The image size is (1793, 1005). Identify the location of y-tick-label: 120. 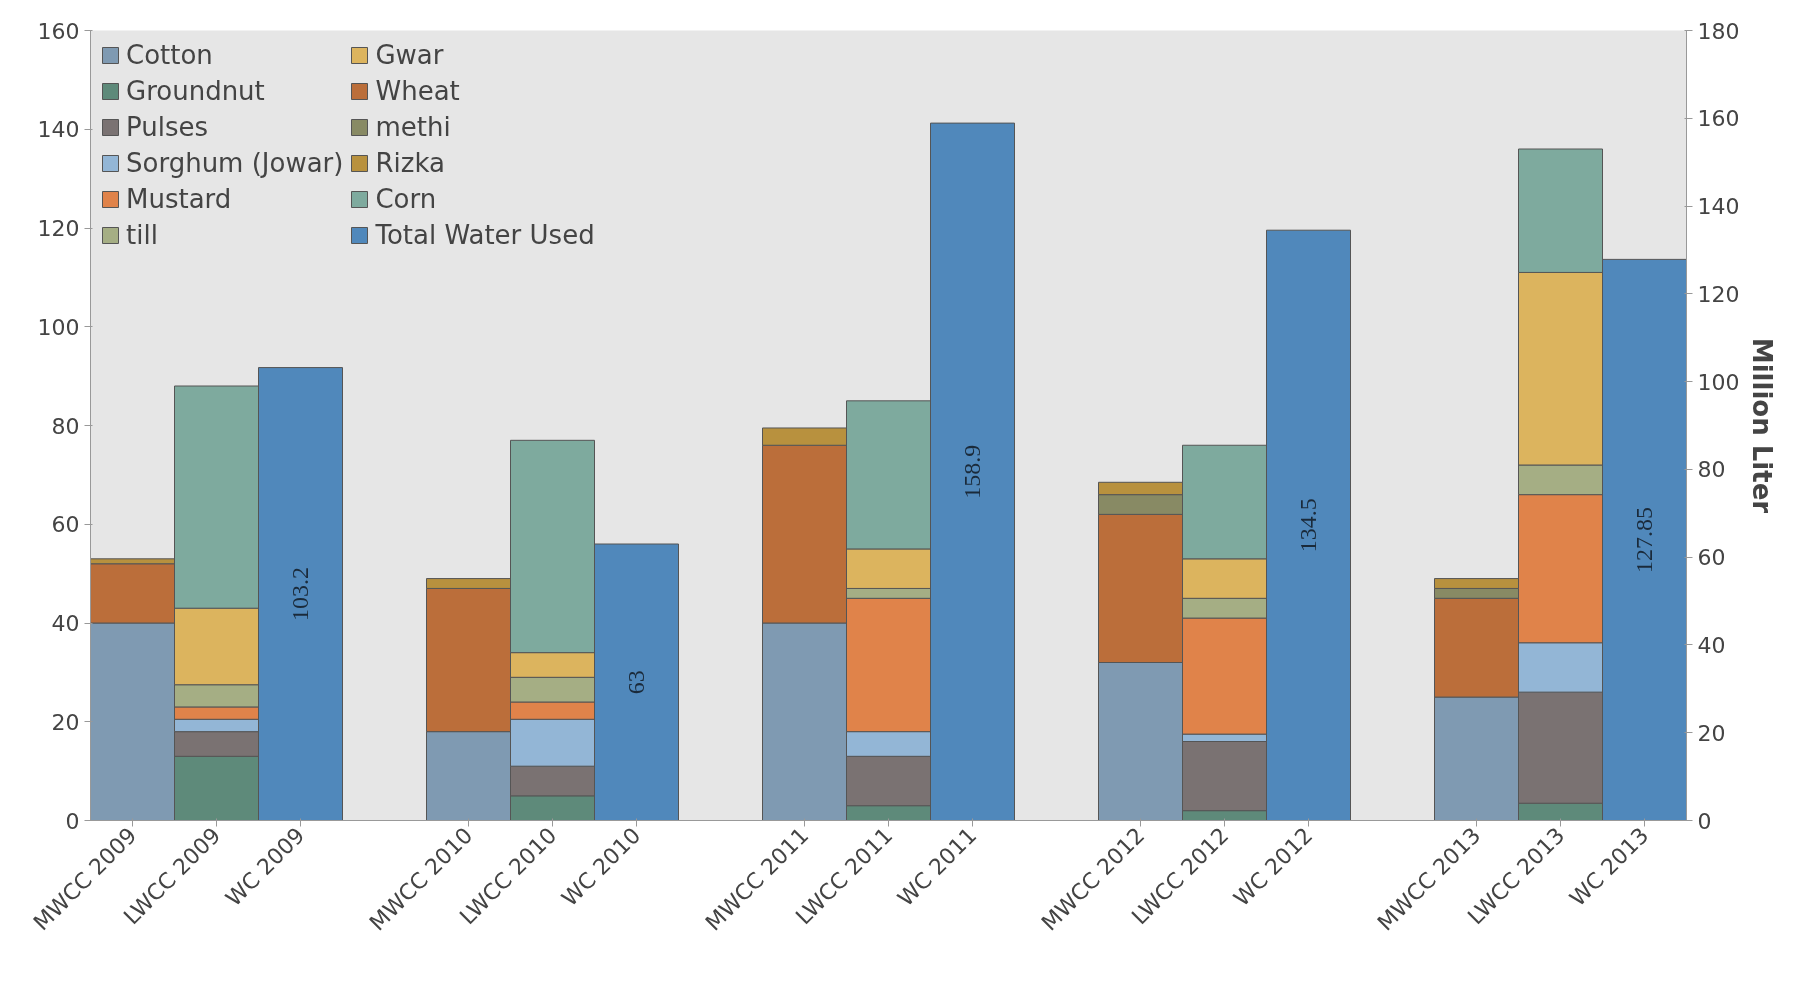
(58, 228).